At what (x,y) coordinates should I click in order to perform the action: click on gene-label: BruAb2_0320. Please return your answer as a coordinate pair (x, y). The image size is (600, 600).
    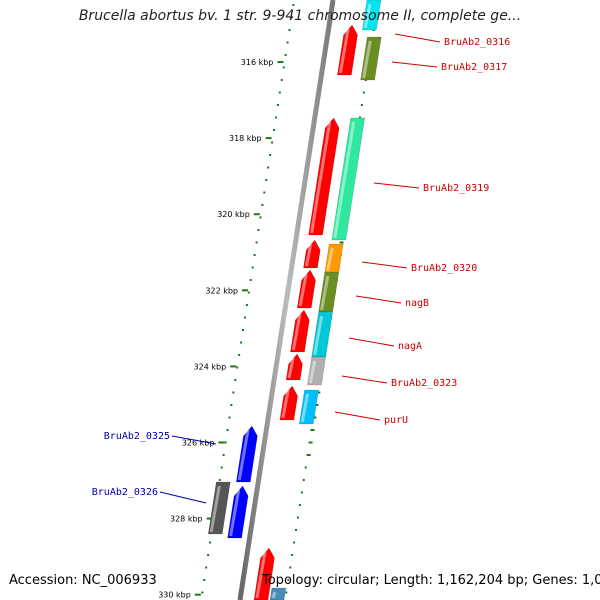
    Looking at the image, I should click on (444, 268).